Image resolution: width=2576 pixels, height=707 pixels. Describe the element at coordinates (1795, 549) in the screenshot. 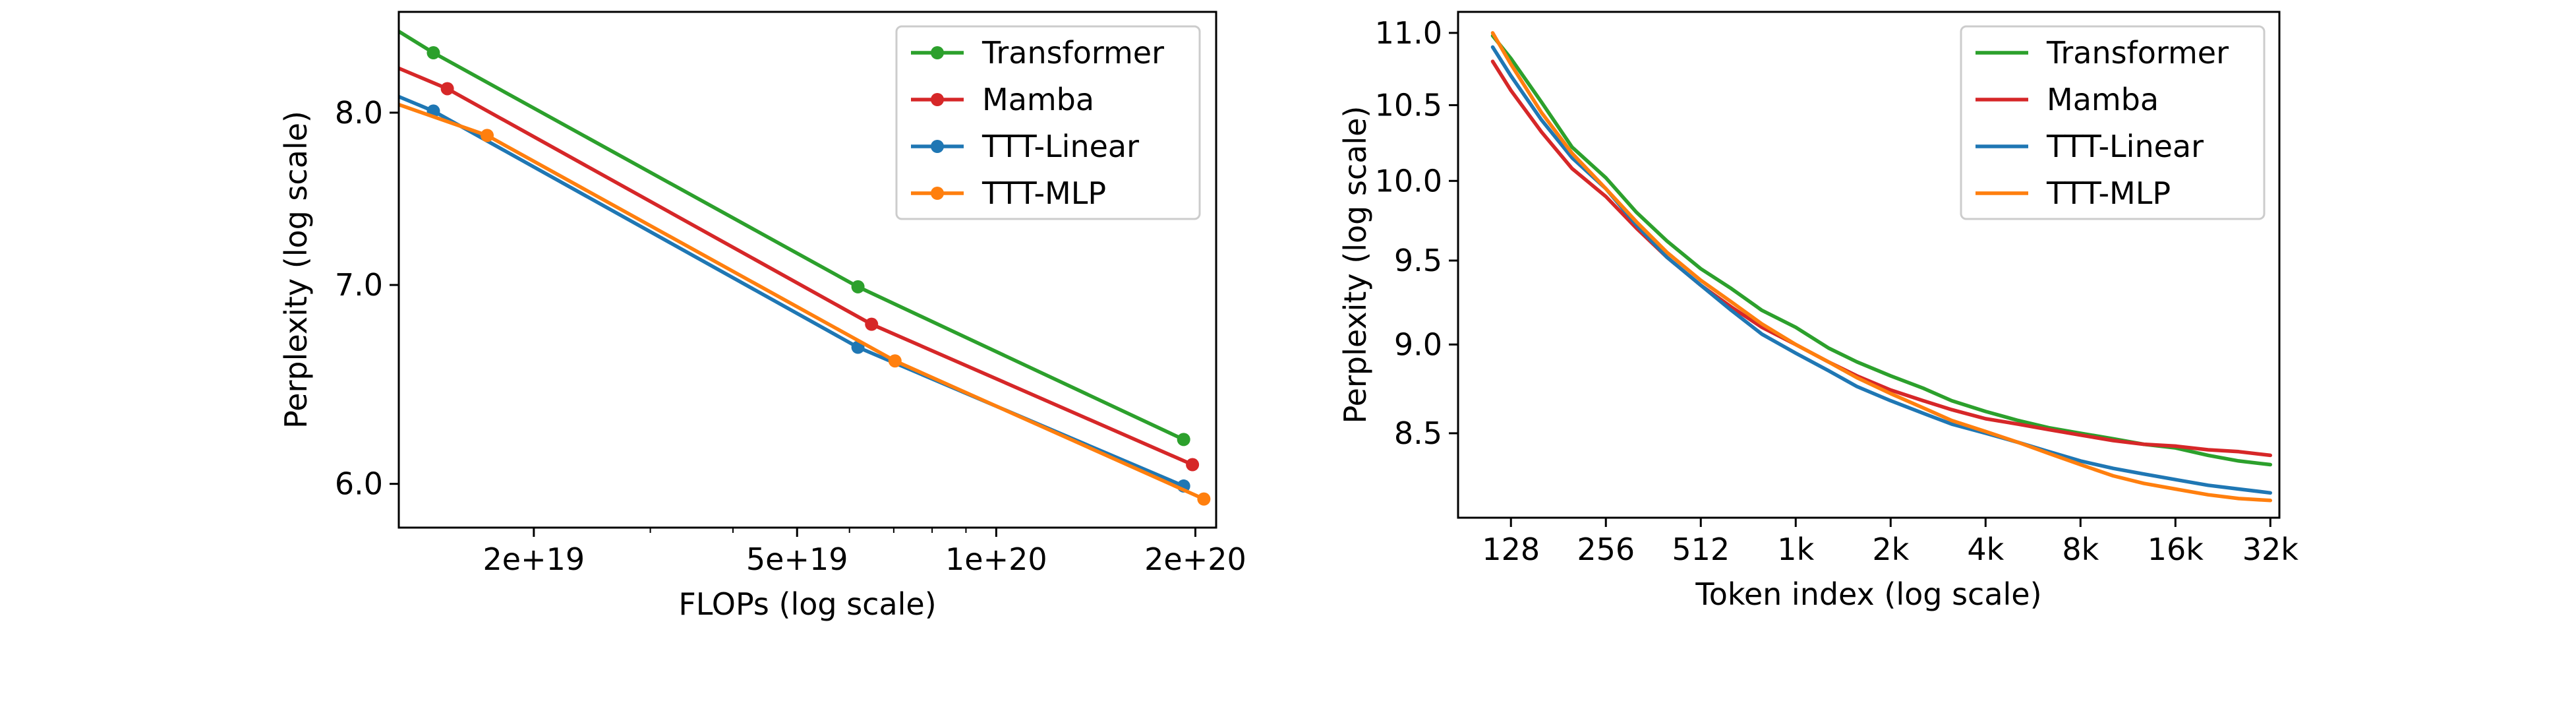

I see `x-tick-label: 1k` at that location.